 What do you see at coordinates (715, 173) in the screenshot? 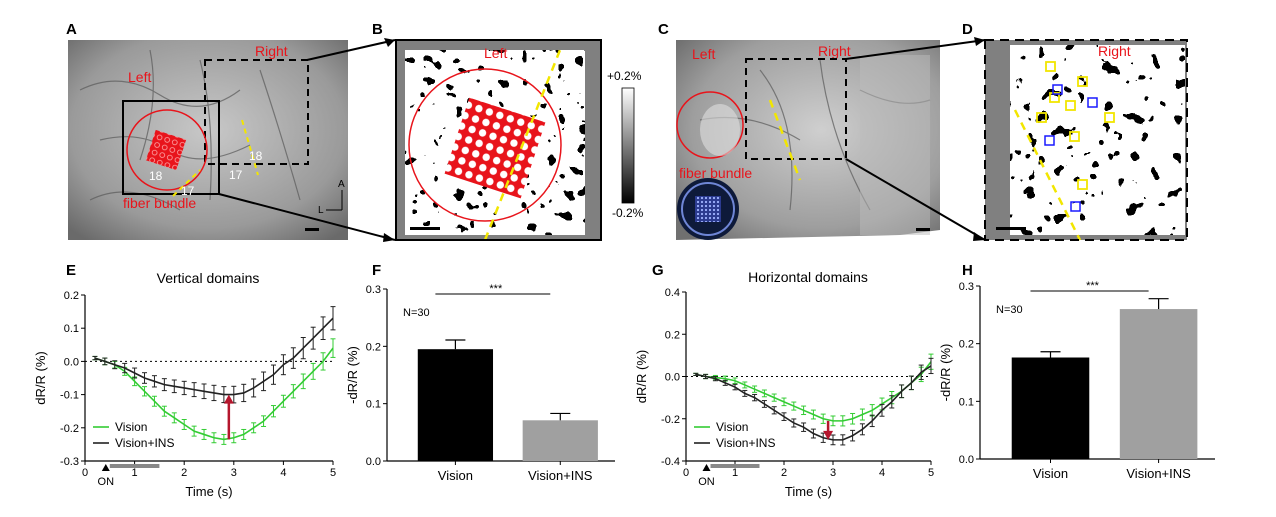
I see `label-fiber-bundle-c: fiber bundle` at bounding box center [715, 173].